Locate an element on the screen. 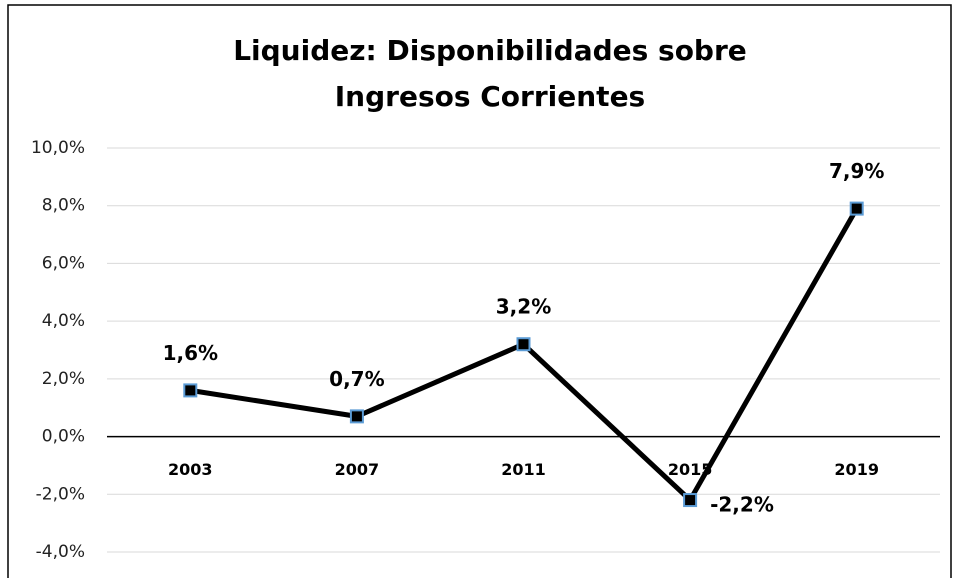  y-tick-label: -4,0% is located at coordinates (60, 552).